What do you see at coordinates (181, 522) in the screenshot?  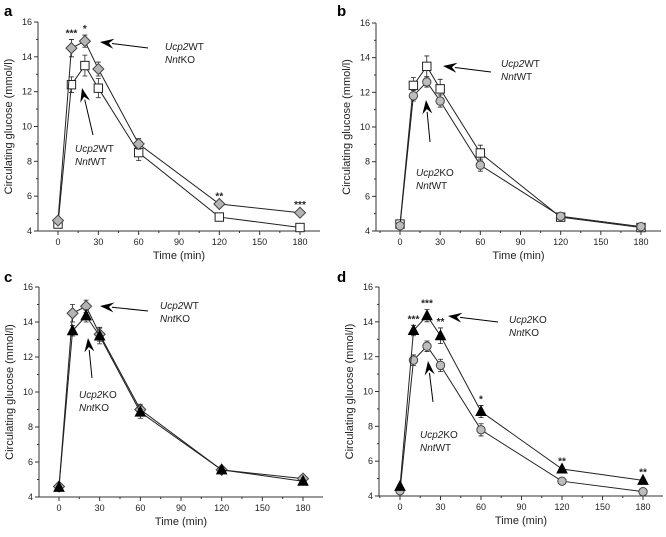 I see `x-axis-label: Time (min)` at bounding box center [181, 522].